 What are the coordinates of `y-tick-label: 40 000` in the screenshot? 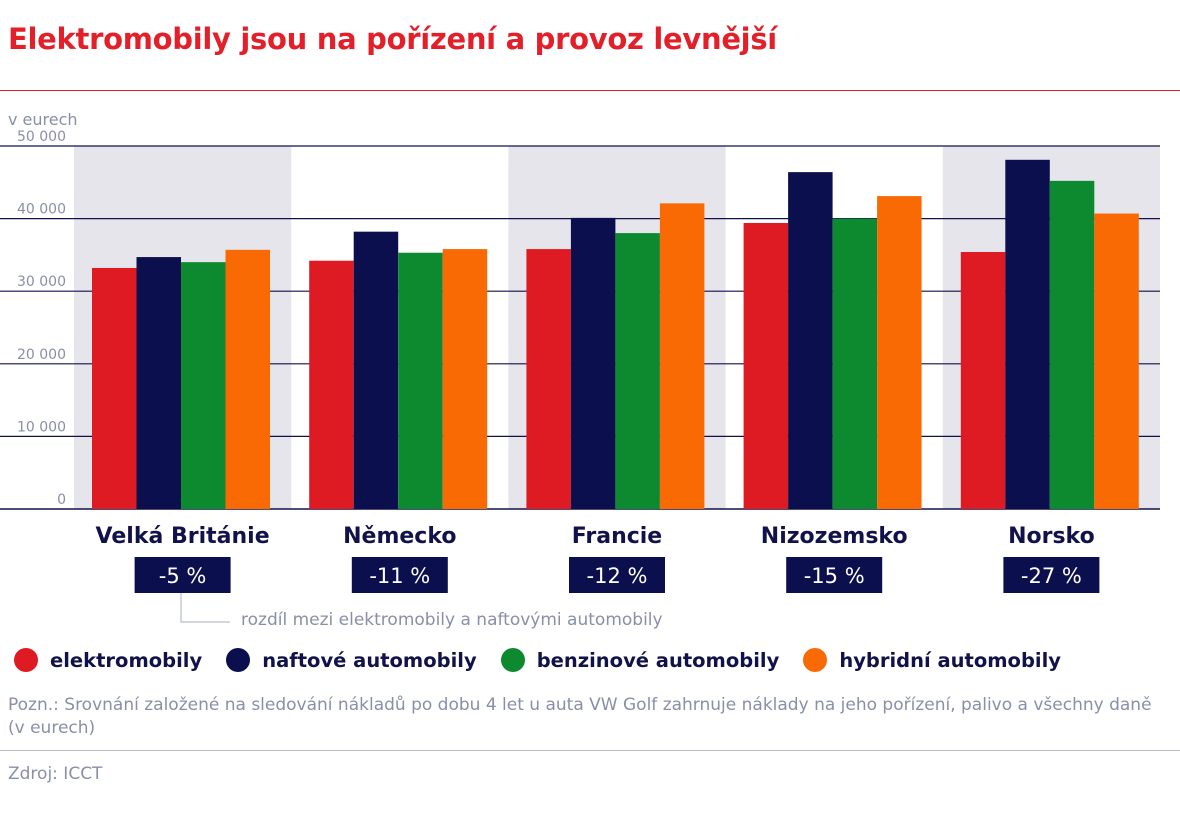 It's located at (41, 210).